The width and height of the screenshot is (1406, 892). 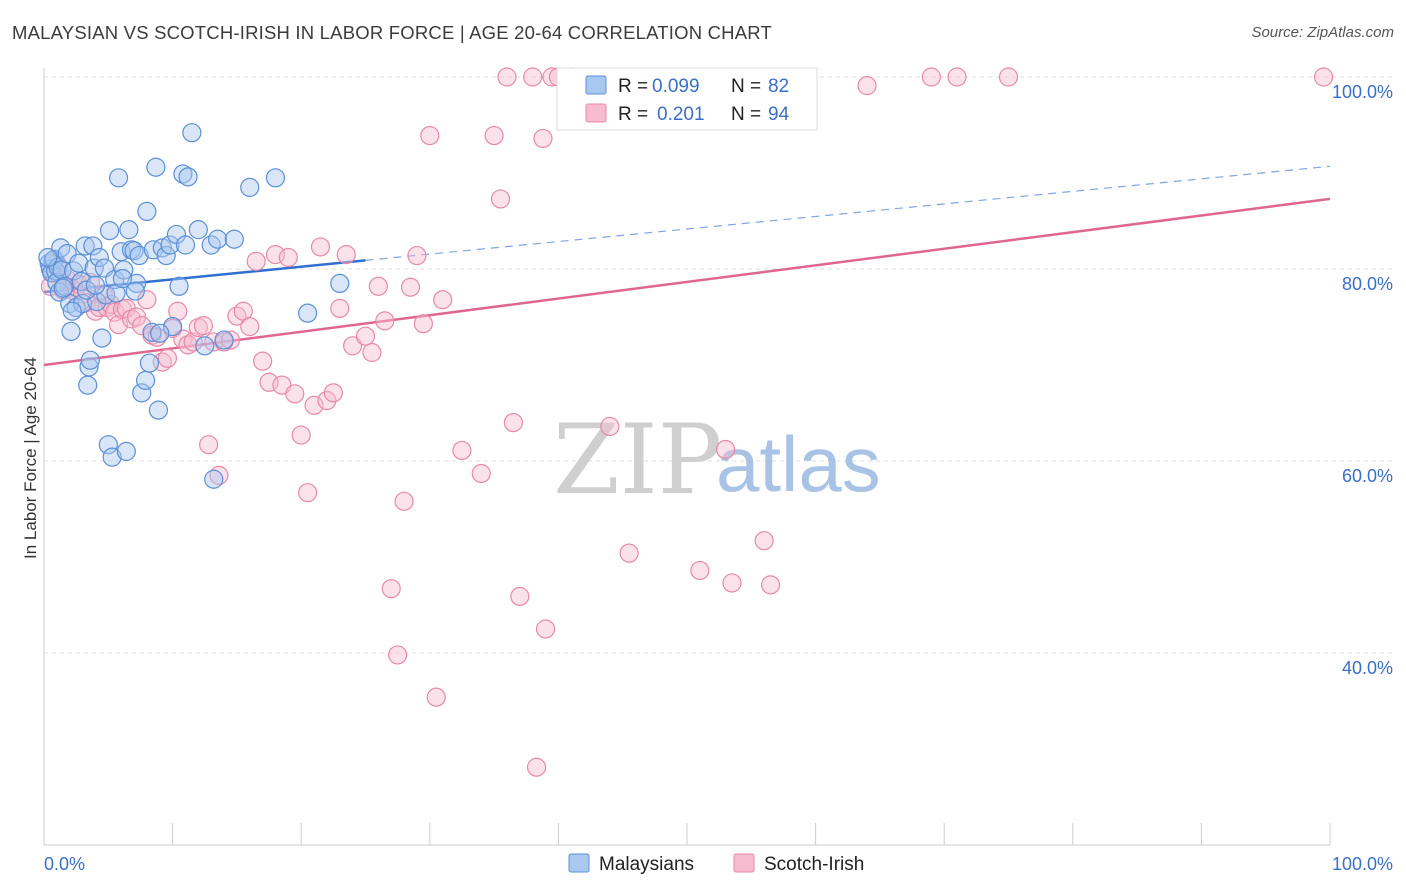 What do you see at coordinates (1362, 864) in the screenshot?
I see `x-tick-label-max: 100.0%` at bounding box center [1362, 864].